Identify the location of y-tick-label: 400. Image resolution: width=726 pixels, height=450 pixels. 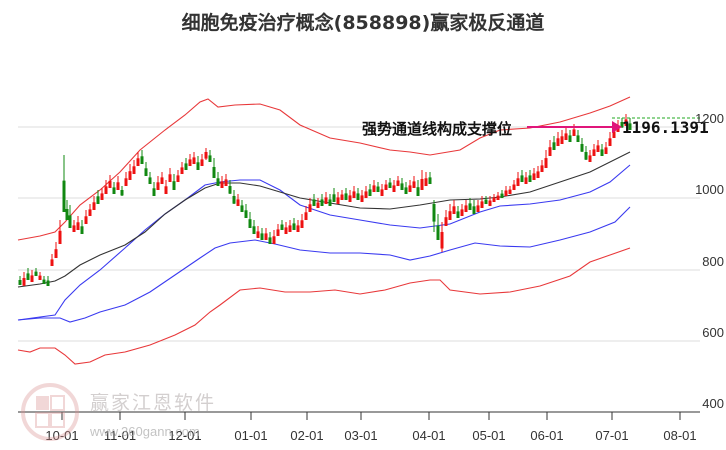
(713, 403).